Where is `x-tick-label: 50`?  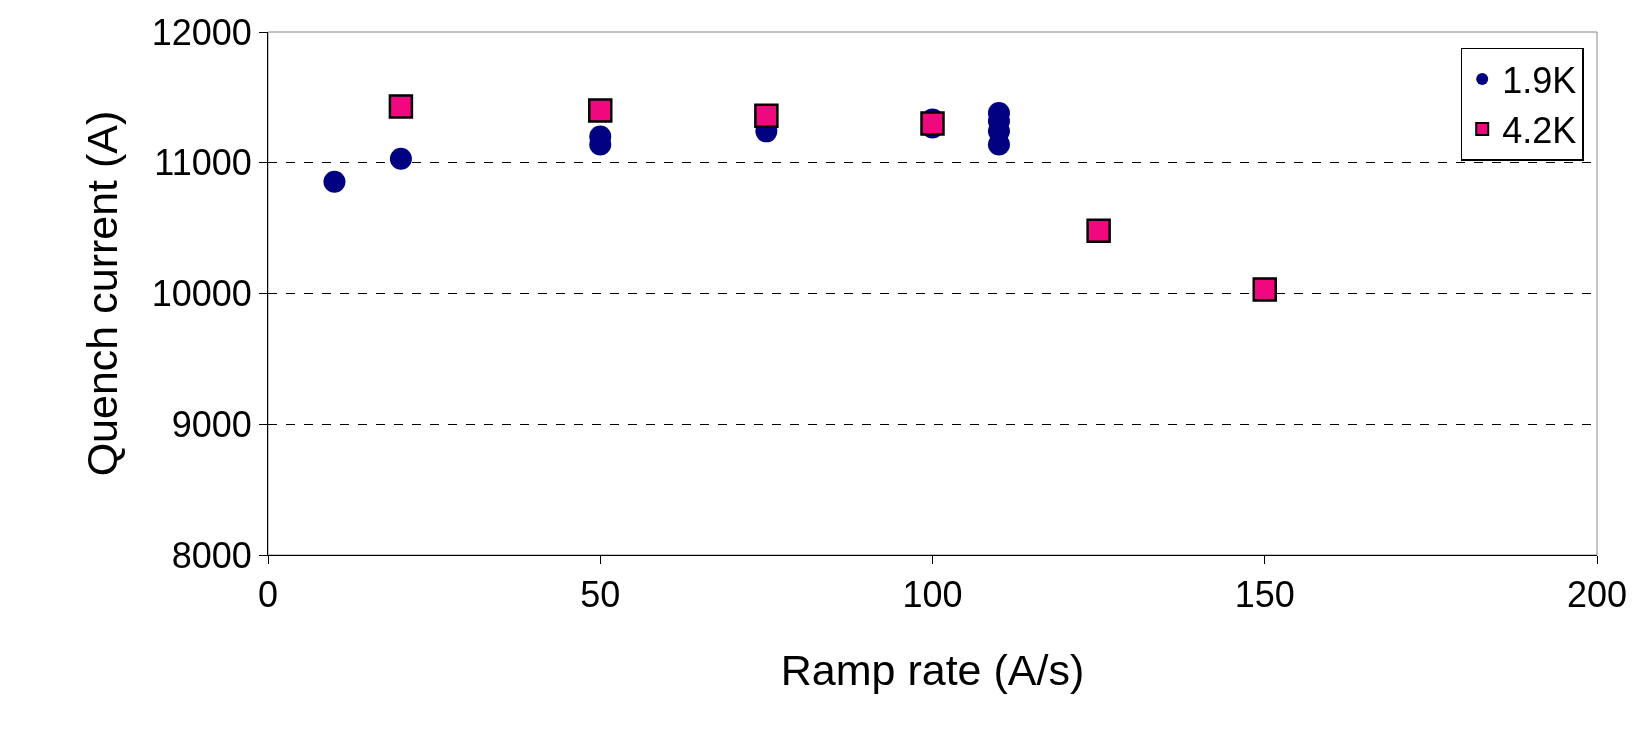
x-tick-label: 50 is located at coordinates (600, 595).